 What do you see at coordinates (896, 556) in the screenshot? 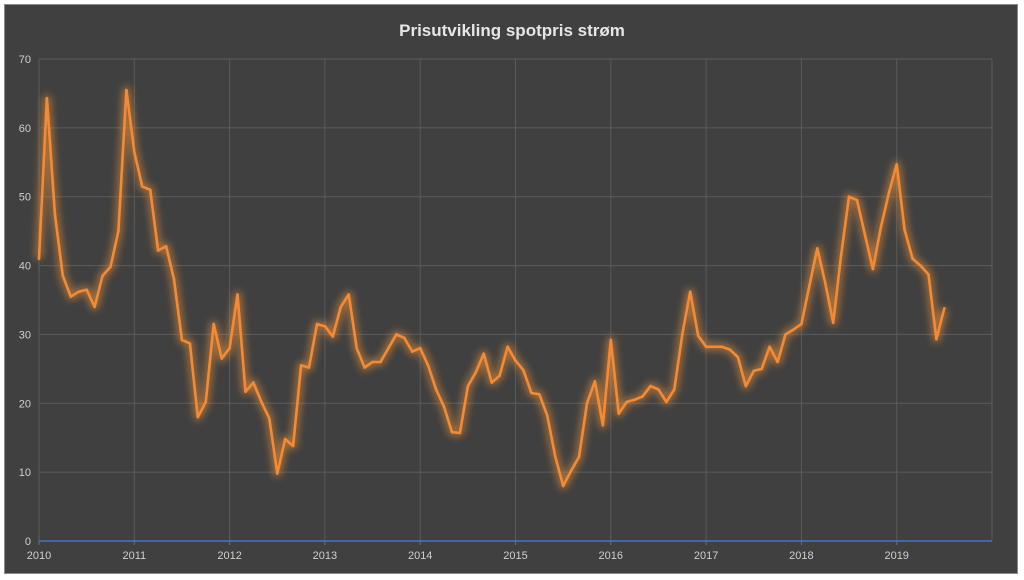
I see `x-tick-label: 2019` at bounding box center [896, 556].